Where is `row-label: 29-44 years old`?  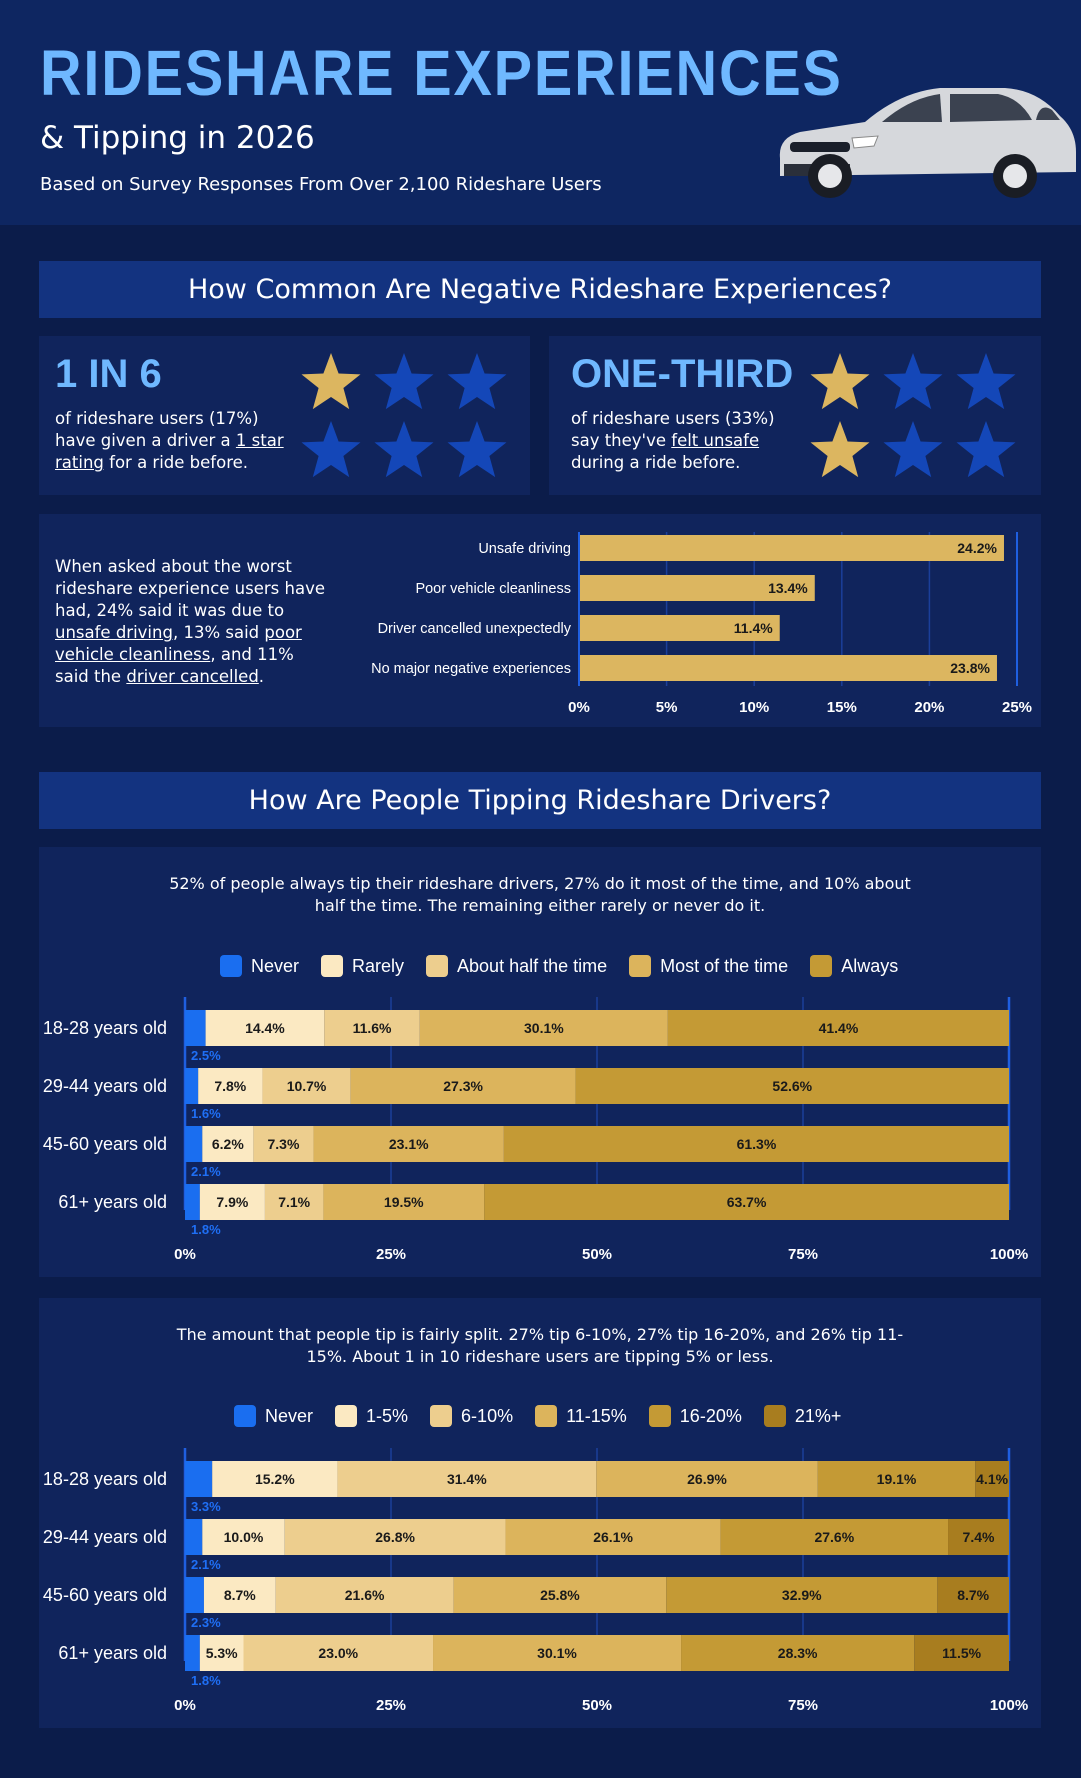 row-label: 29-44 years old is located at coordinates (105, 1537).